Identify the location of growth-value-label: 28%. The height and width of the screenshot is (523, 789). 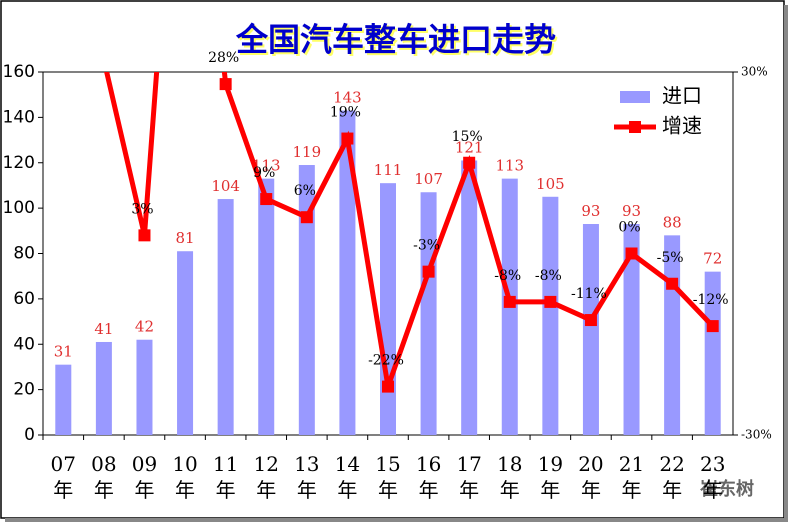
(223, 58).